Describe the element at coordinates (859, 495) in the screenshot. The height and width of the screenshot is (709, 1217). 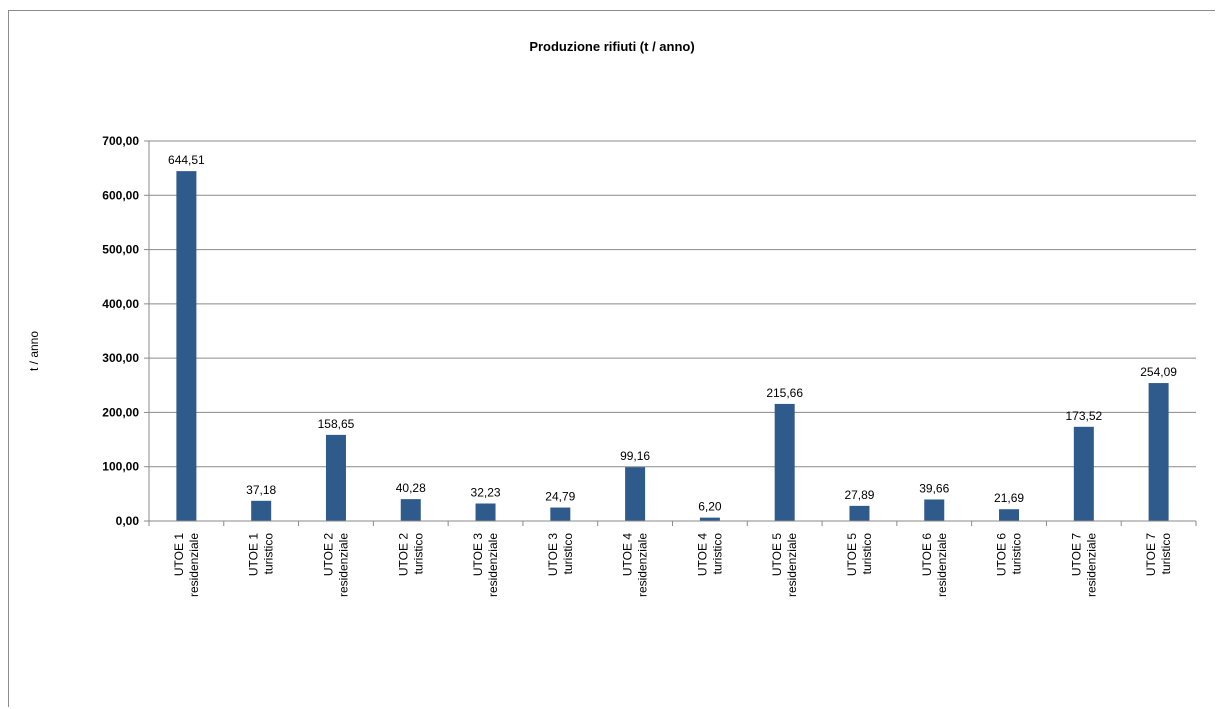
I see `data-label: 27,89` at that location.